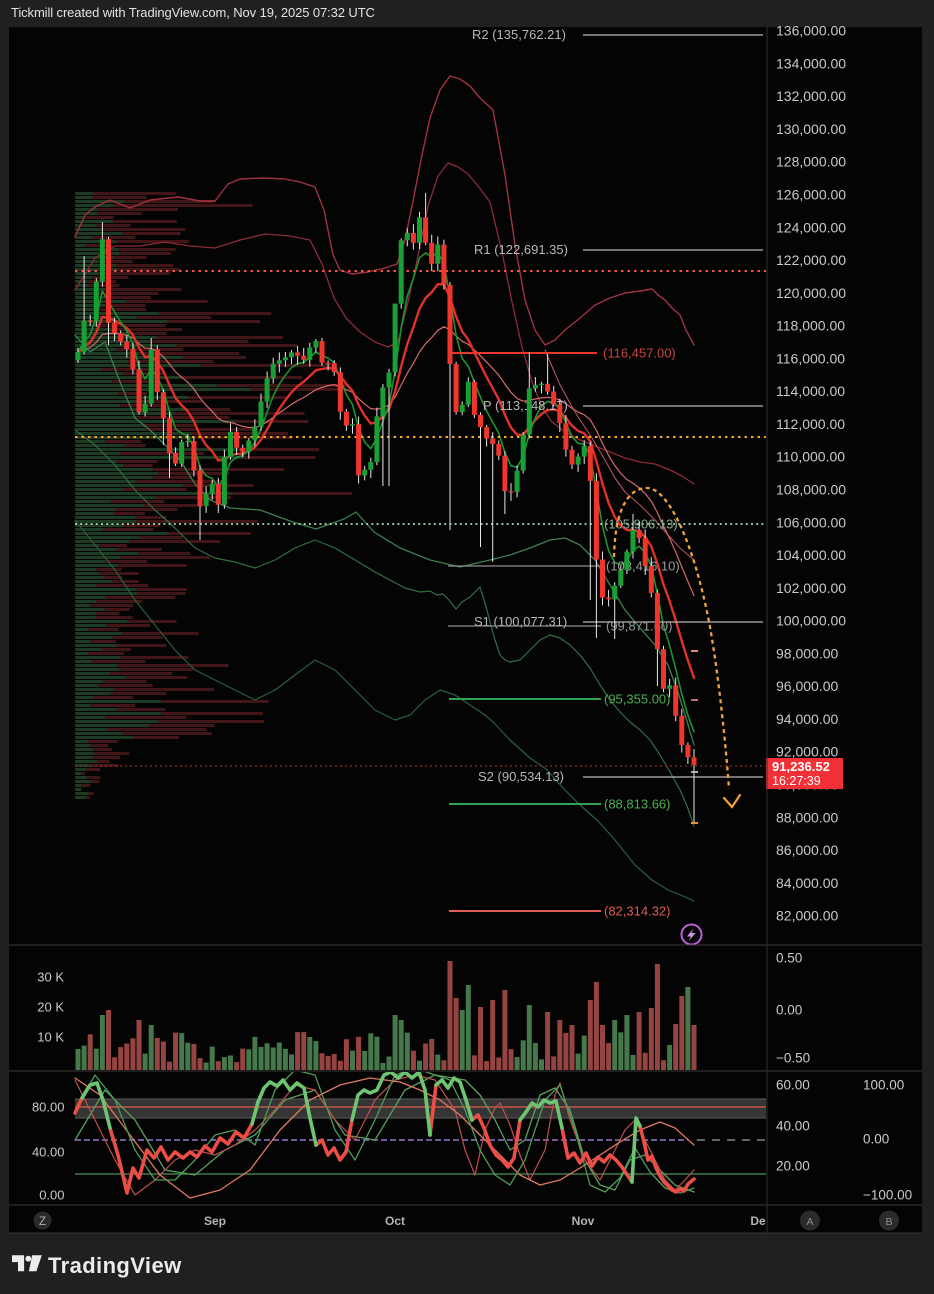 The width and height of the screenshot is (934, 1294). Describe the element at coordinates (811, 522) in the screenshot. I see `svg-text: 106,000.00` at that location.